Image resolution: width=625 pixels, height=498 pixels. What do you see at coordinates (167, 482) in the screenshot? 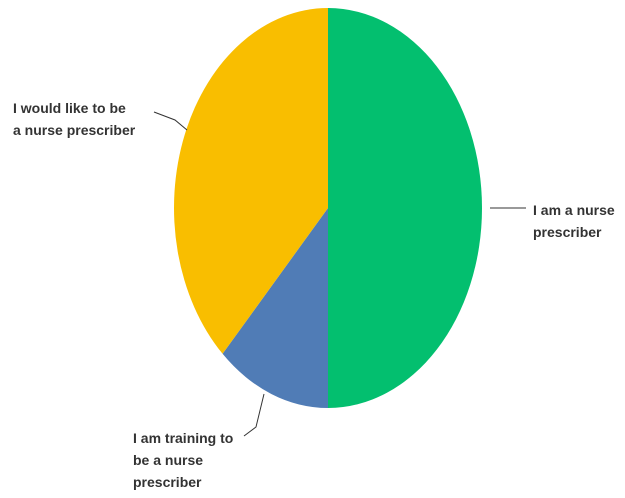
I see `slice-label-1-line-2: prescriber` at bounding box center [167, 482].